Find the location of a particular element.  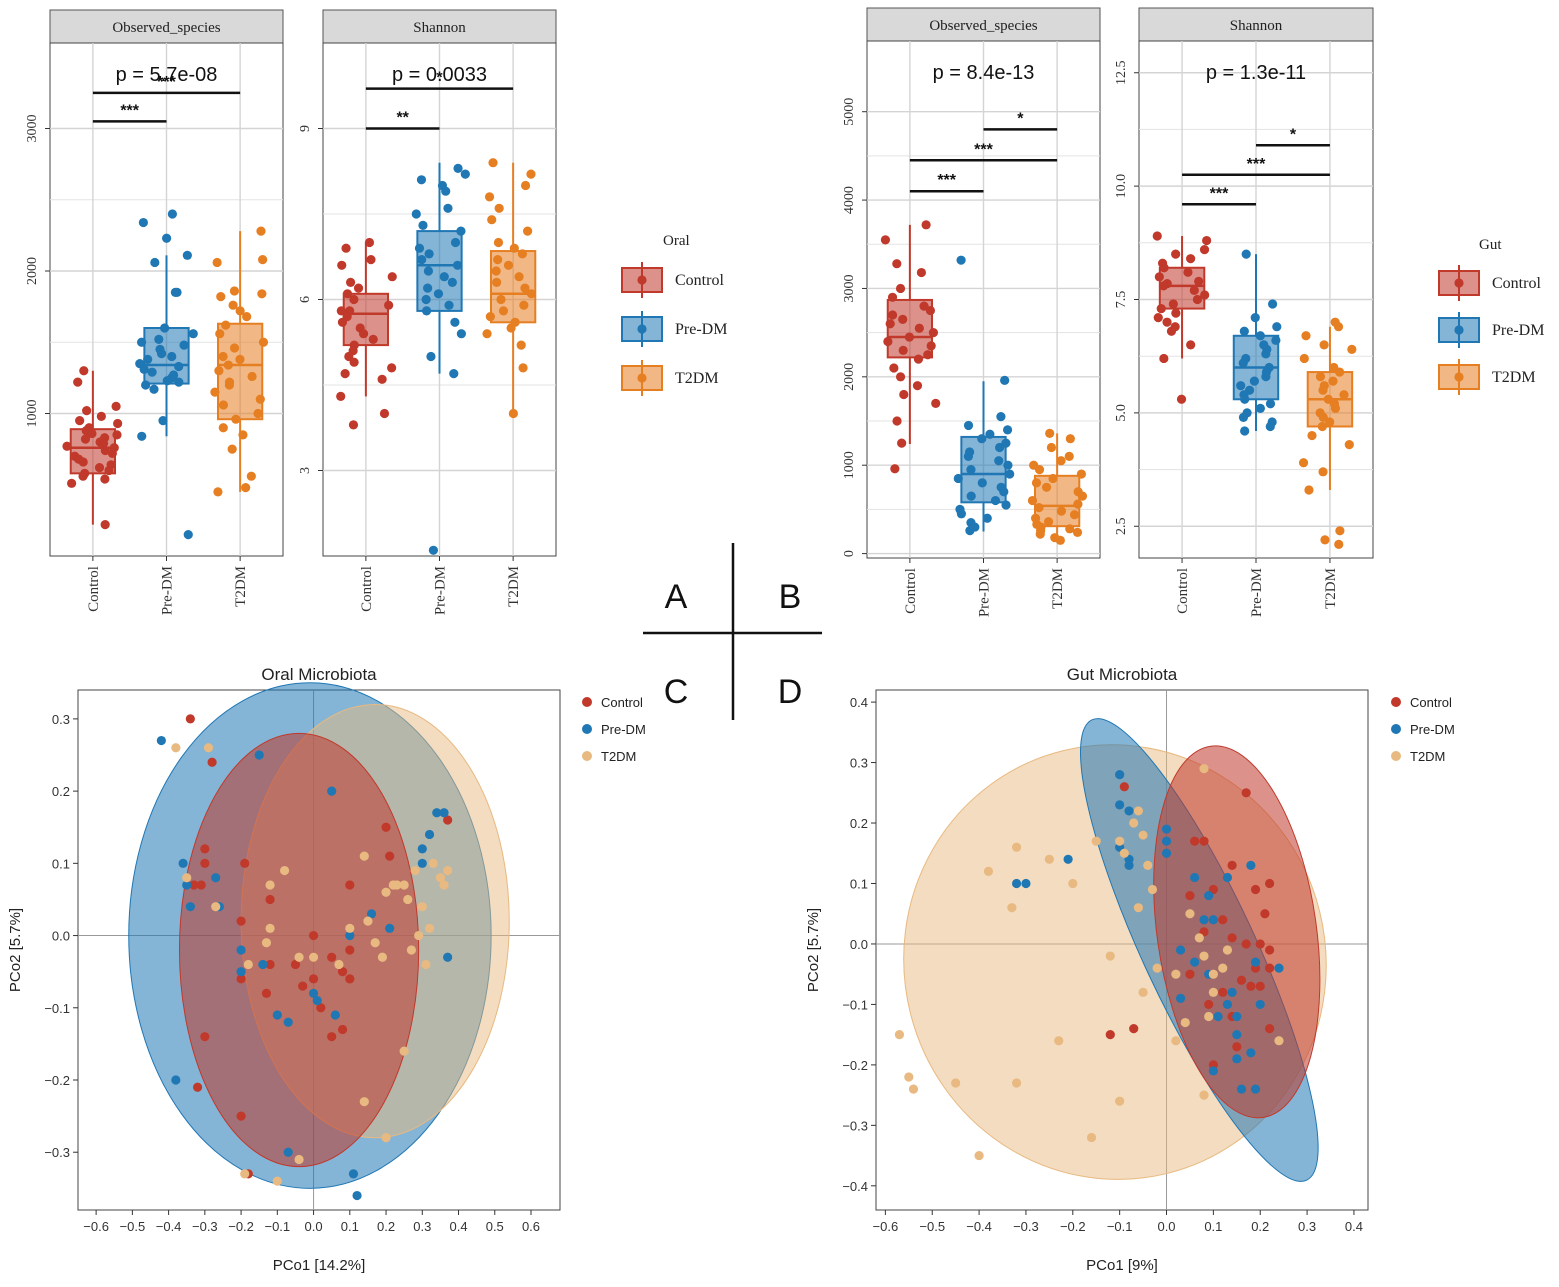

y-tick-label: 5.0 is located at coordinates (1121, 413).